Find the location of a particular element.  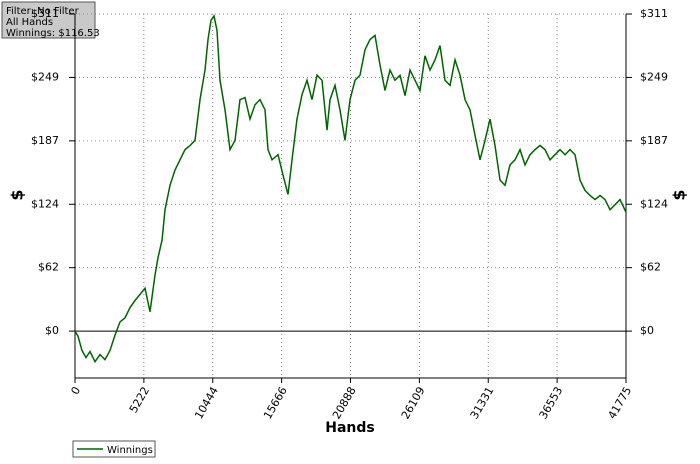

info-box is located at coordinates (48, 20).